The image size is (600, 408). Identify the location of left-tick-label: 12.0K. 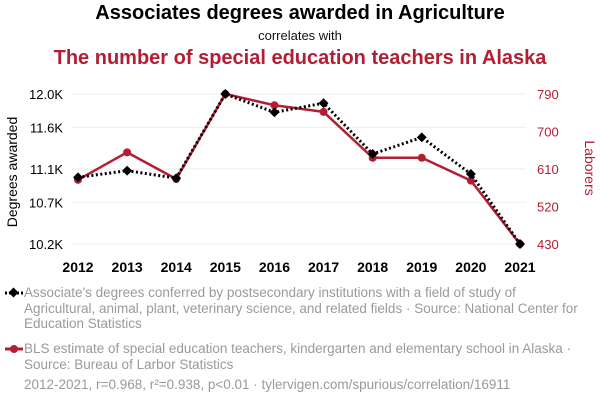
(46, 94).